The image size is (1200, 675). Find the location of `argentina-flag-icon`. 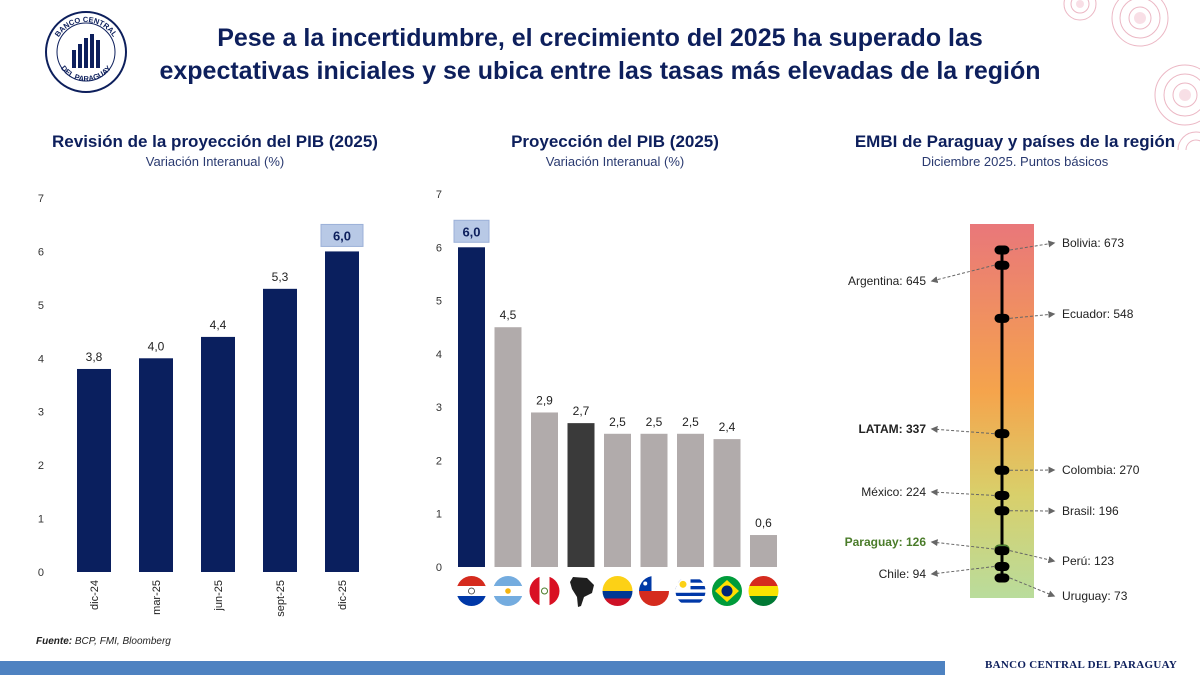

argentina-flag-icon is located at coordinates (508, 591).